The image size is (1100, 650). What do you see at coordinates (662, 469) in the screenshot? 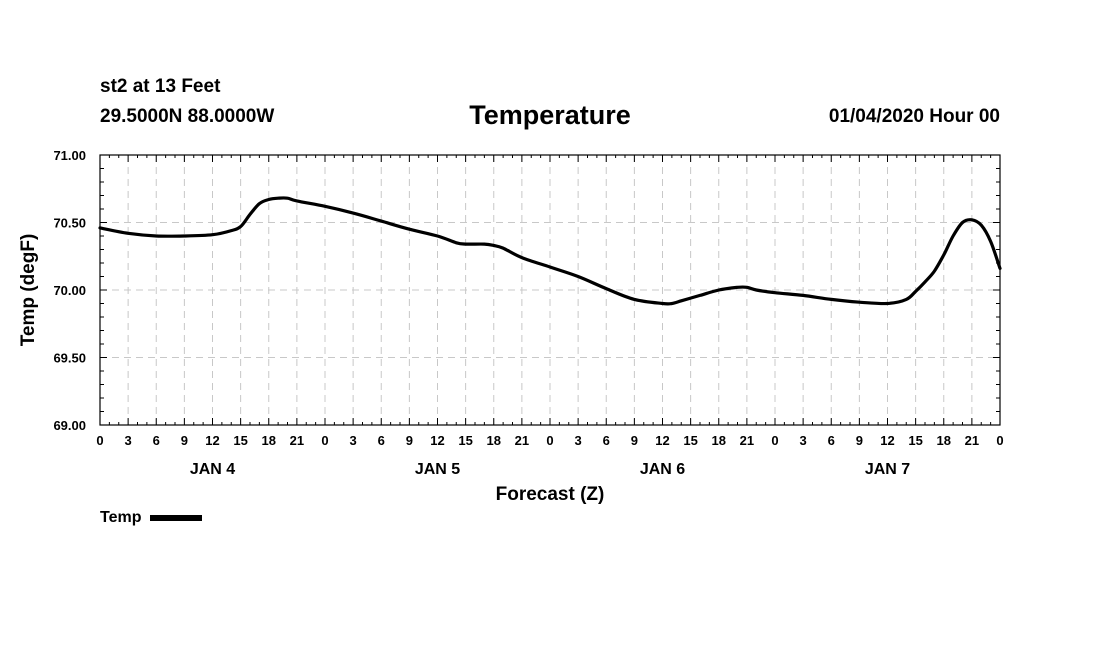
I see `day-label: JAN 6` at bounding box center [662, 469].